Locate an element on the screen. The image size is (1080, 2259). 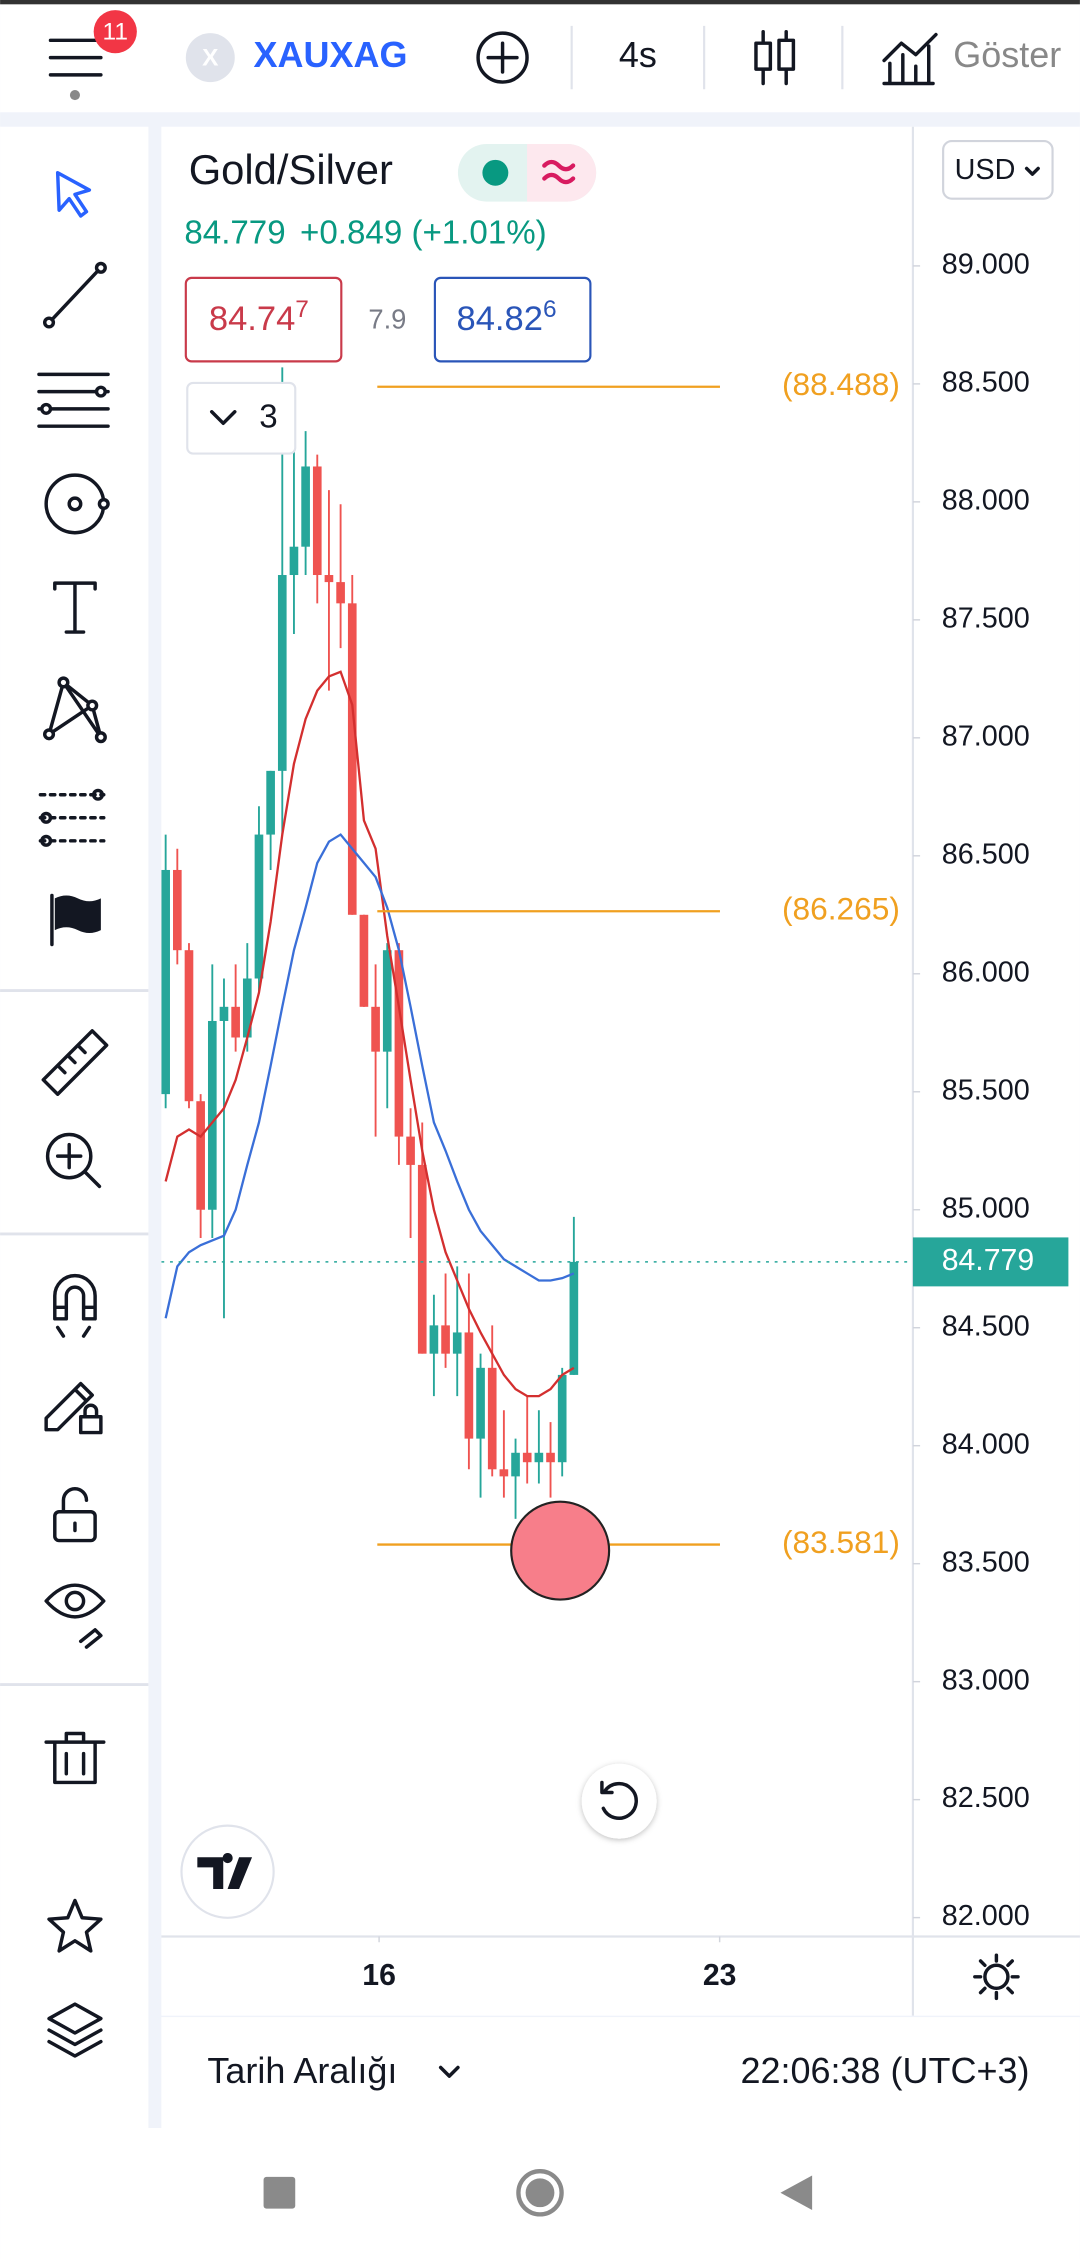
favorites-tool is located at coordinates (75, 1925).